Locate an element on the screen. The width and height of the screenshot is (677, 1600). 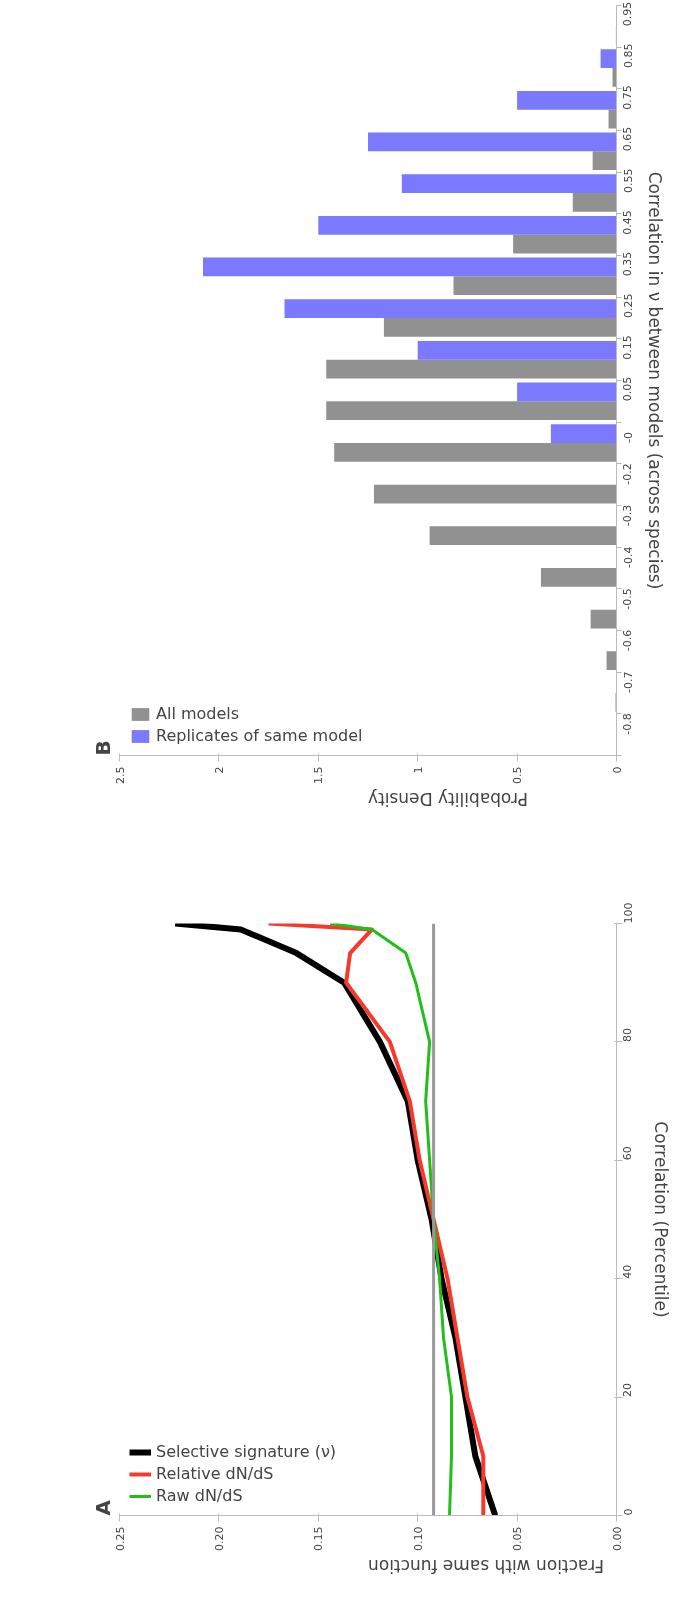
y-tick-label: 0.35 is located at coordinates (628, 264).